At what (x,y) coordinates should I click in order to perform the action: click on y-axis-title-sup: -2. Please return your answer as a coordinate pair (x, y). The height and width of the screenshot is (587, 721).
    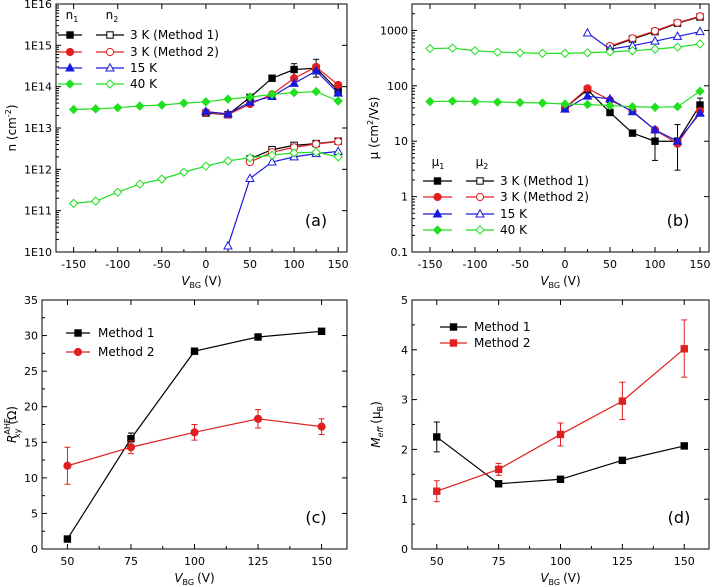
    Looking at the image, I should click on (8, 113).